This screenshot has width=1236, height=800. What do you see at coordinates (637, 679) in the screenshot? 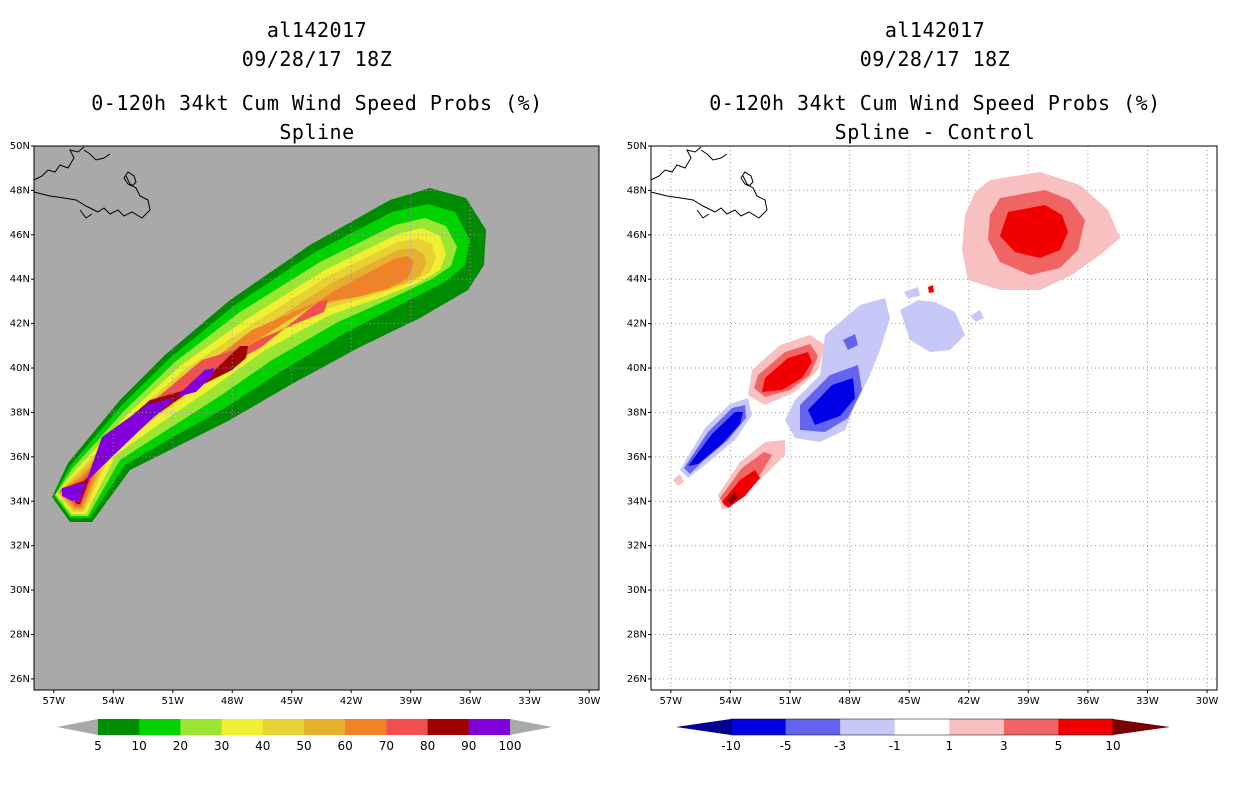
I see `right-lat-label: 26N` at bounding box center [637, 679].